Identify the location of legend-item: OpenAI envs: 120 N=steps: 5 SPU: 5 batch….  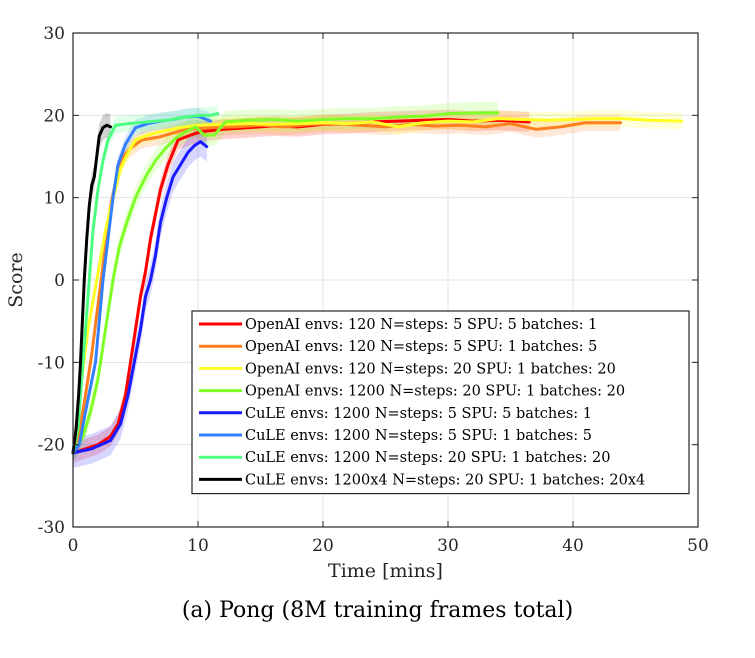
(398, 325).